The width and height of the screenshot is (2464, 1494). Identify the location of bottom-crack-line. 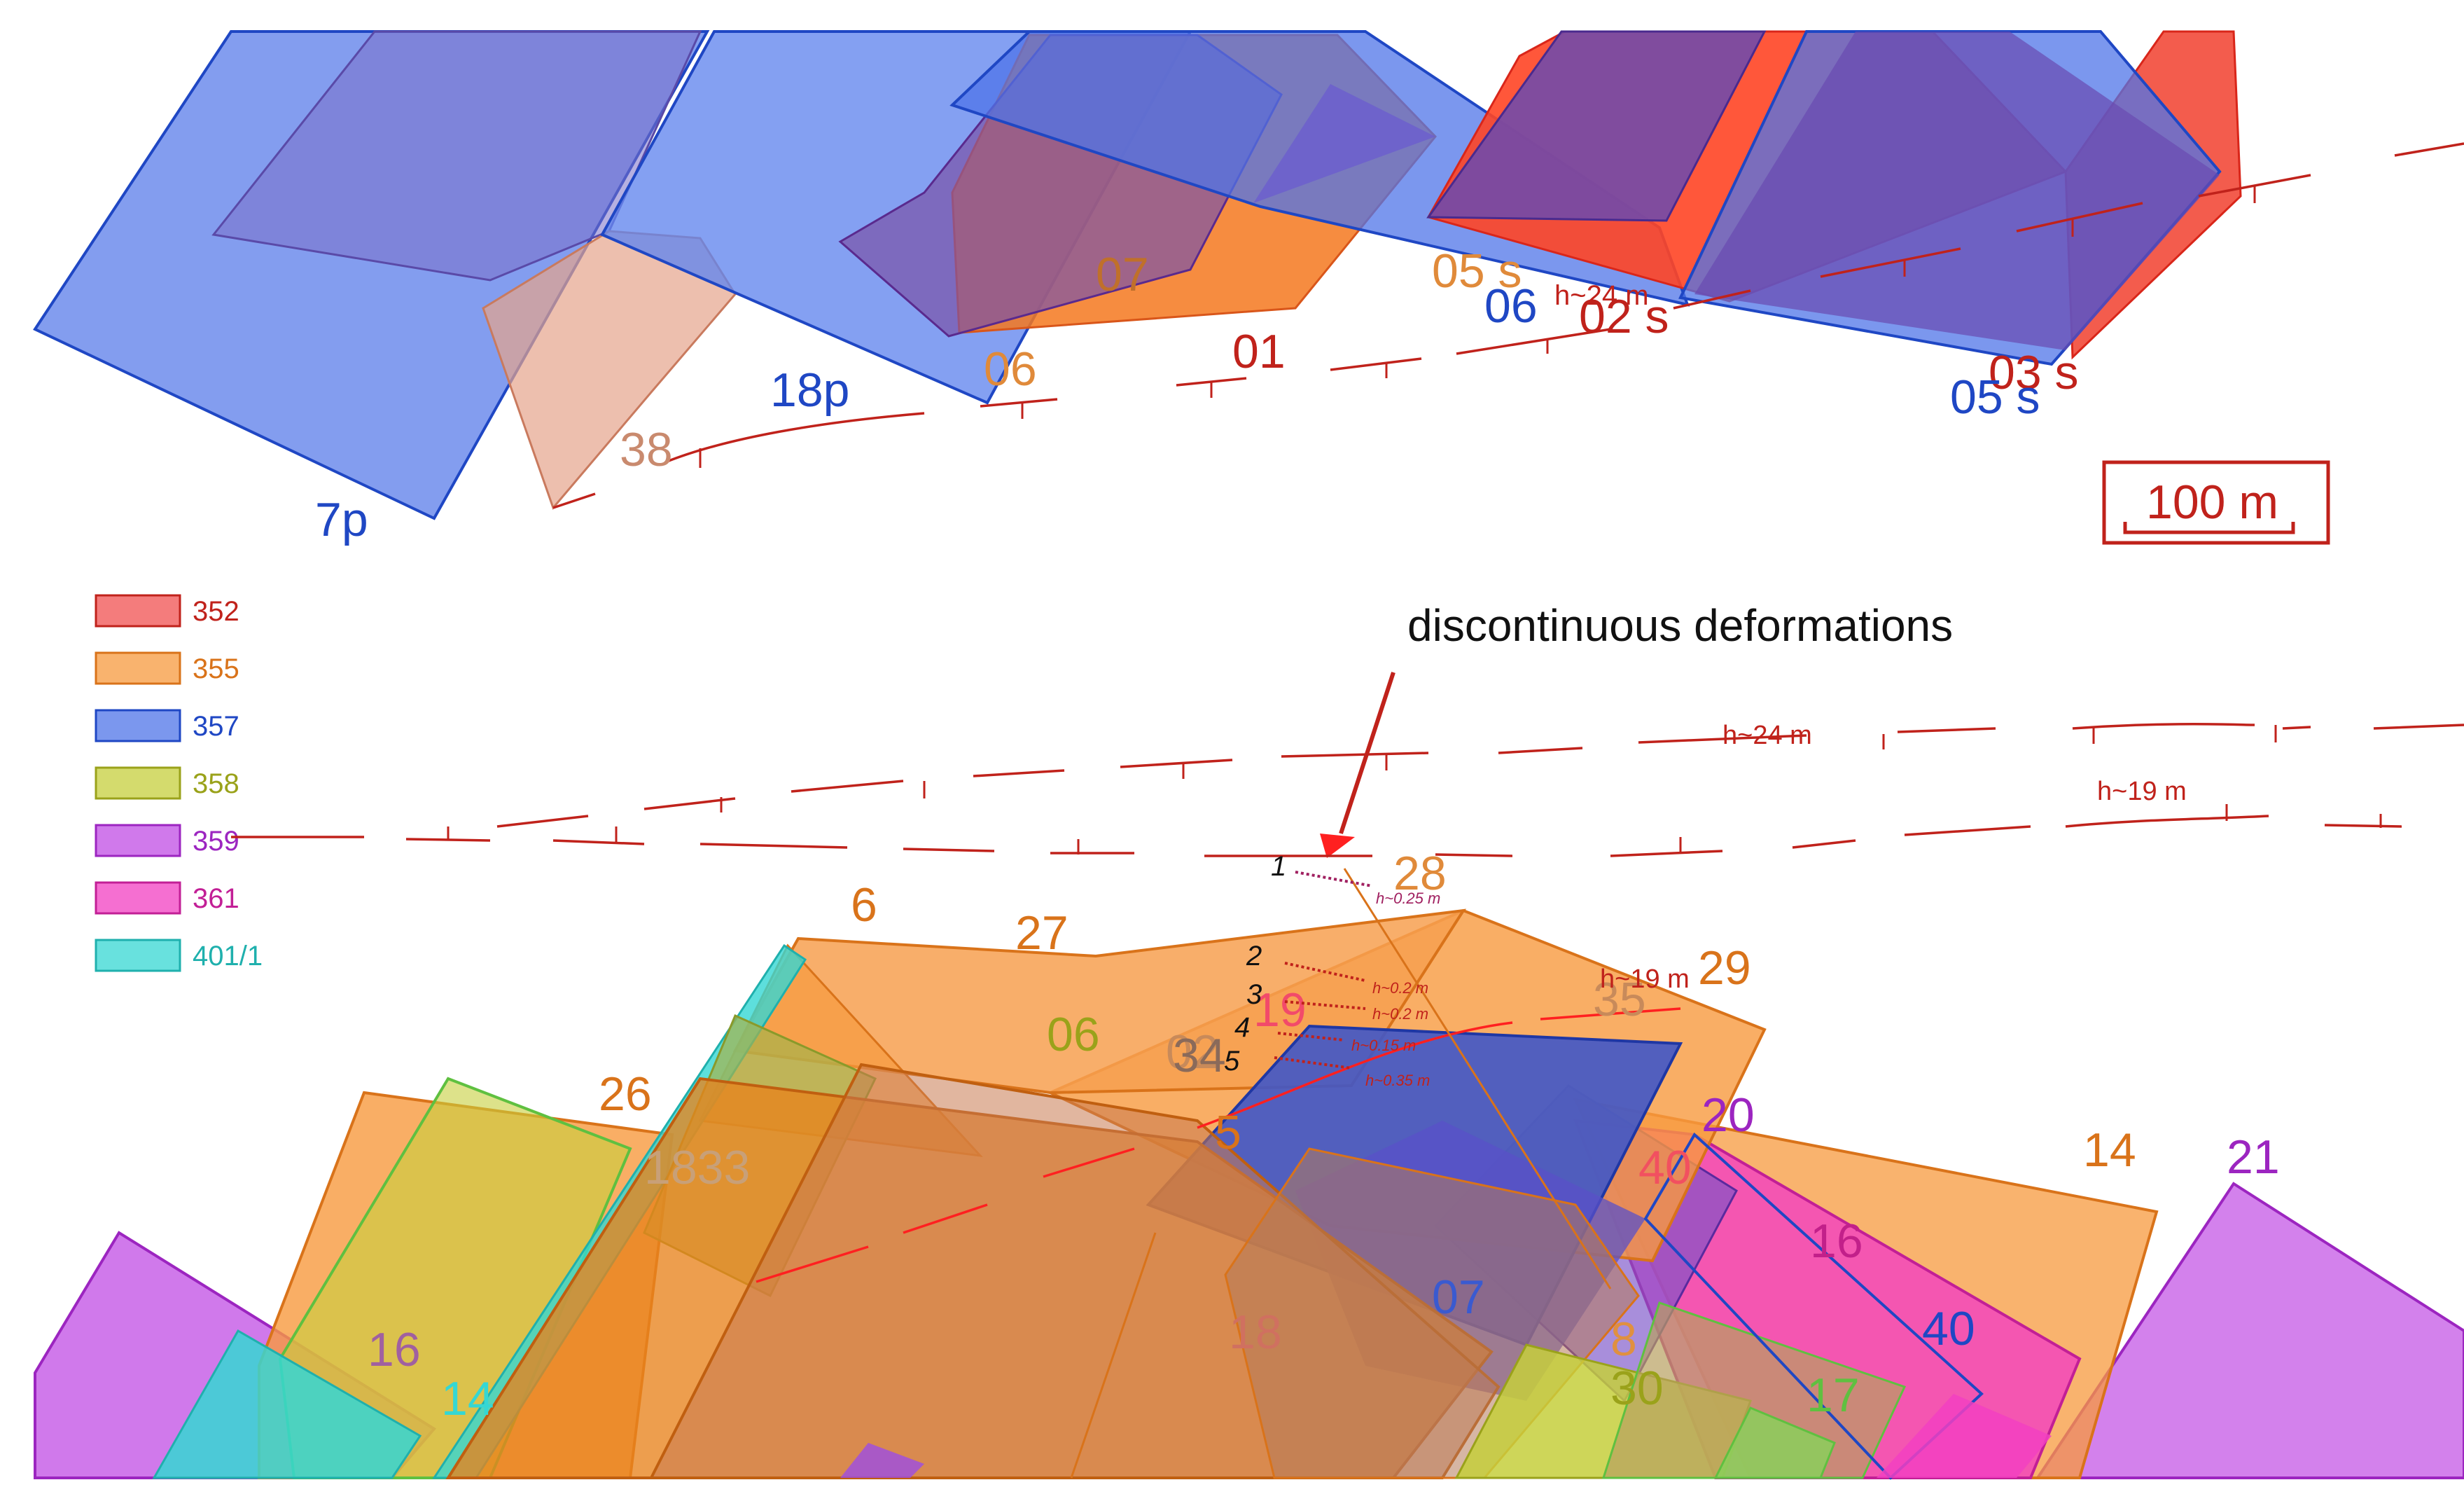
(1341, 1173).